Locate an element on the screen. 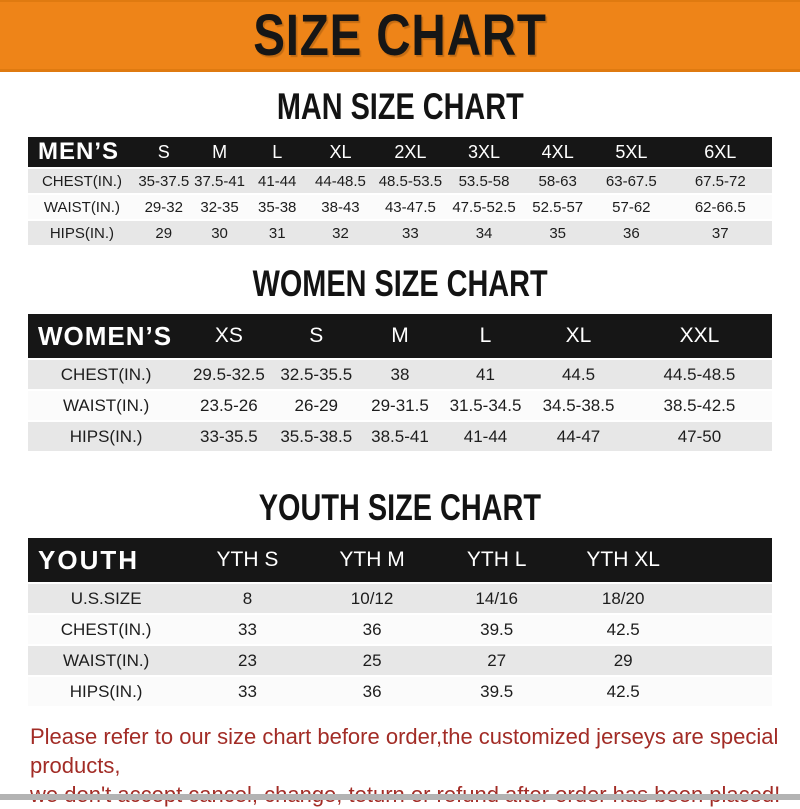 The width and height of the screenshot is (800, 809). size-value-cell: 53.5-58 is located at coordinates (484, 180).